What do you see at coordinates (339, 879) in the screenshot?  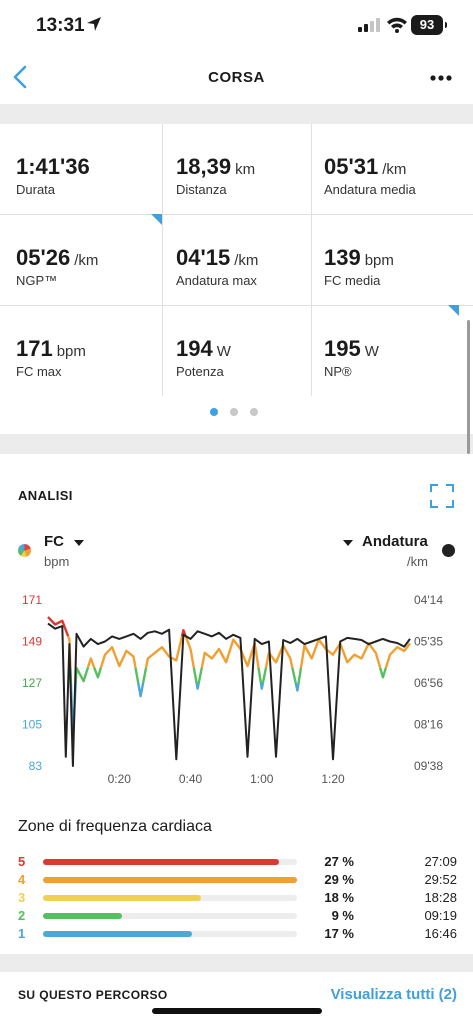 I see `zone-percent: 29 %` at bounding box center [339, 879].